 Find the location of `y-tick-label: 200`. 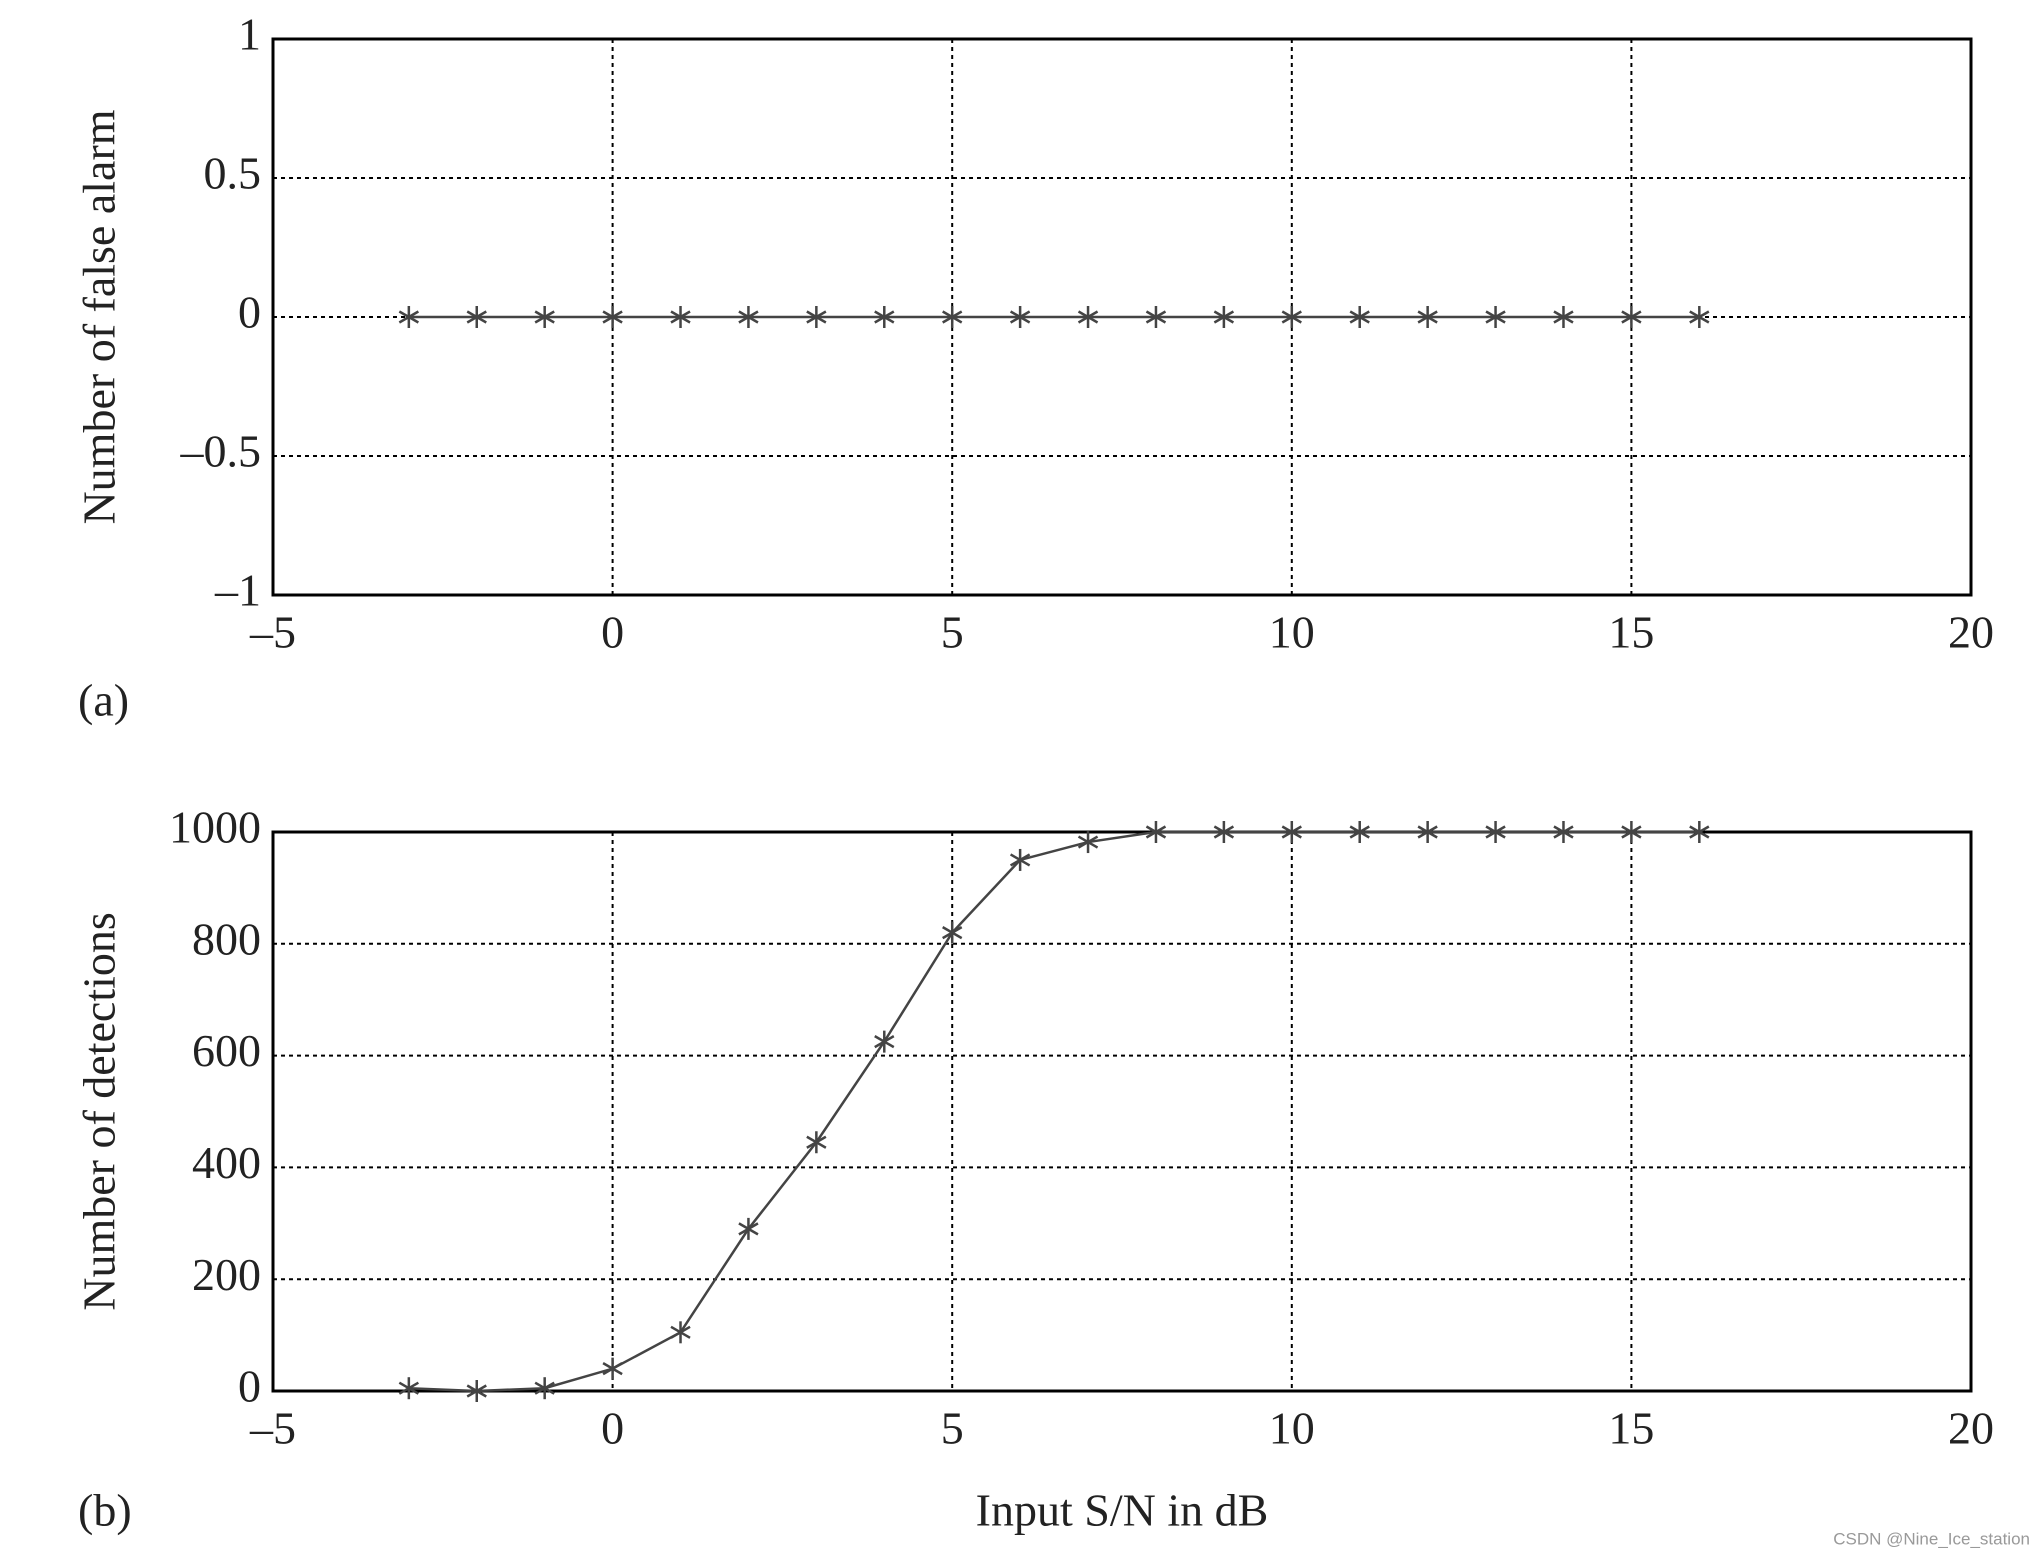

y-tick-label: 200 is located at coordinates (226, 1274).